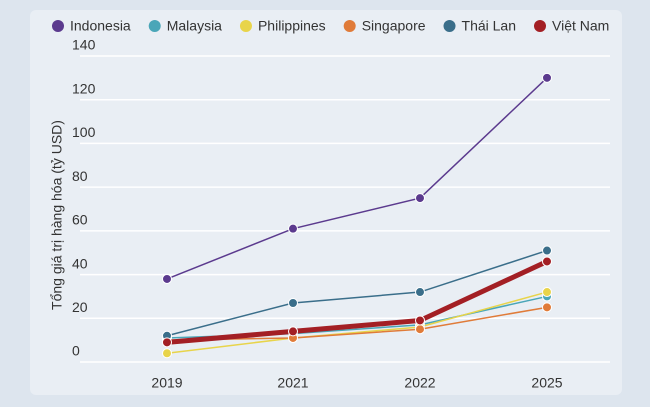 The height and width of the screenshot is (407, 650). I want to click on y-tick-label: 140, so click(84, 45).